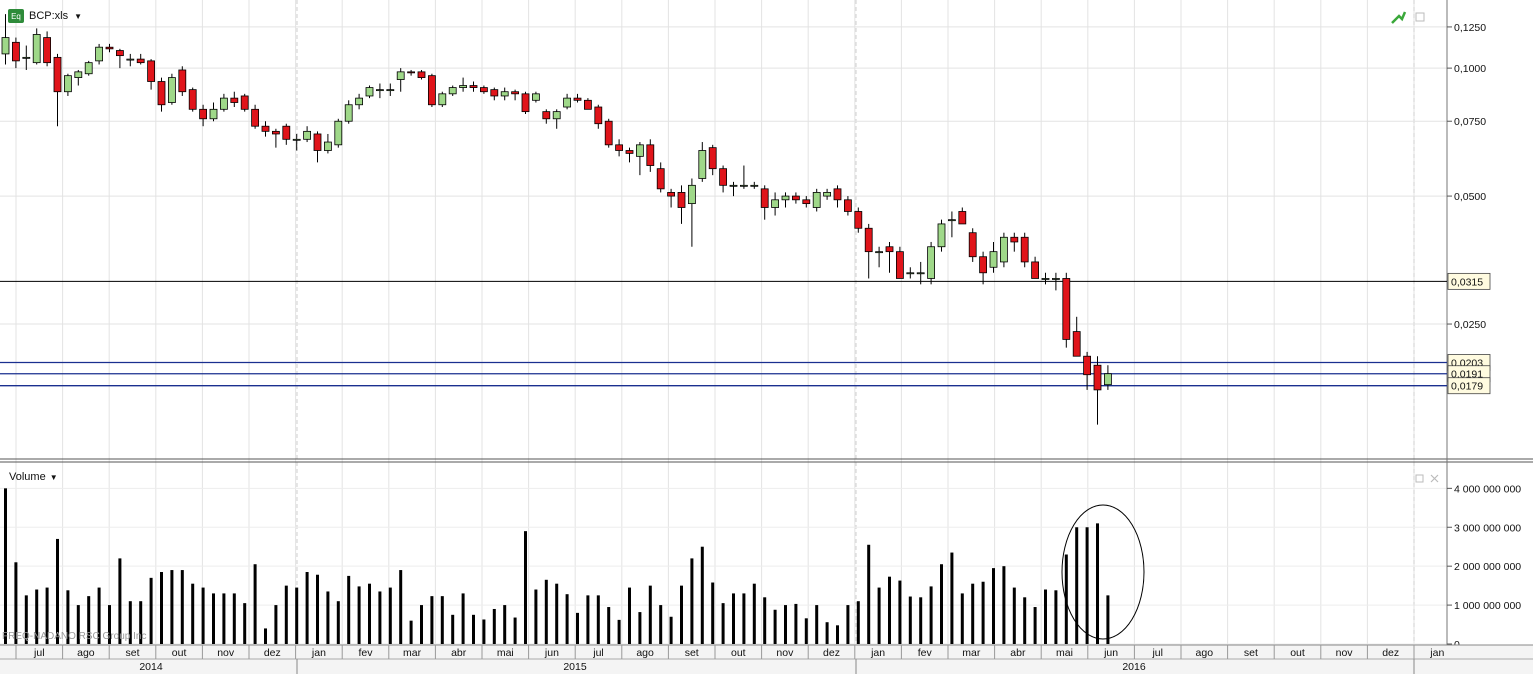 The width and height of the screenshot is (1533, 674). I want to click on month-label: ago, so click(1205, 653).